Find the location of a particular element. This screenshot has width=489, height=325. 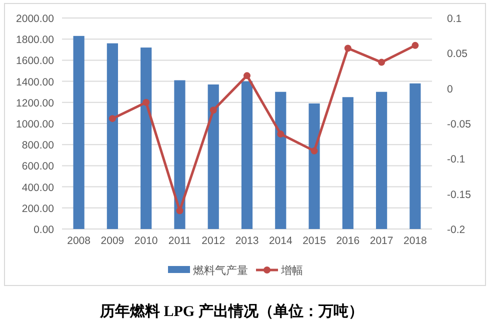

x-tick-label: 2015 is located at coordinates (314, 241).